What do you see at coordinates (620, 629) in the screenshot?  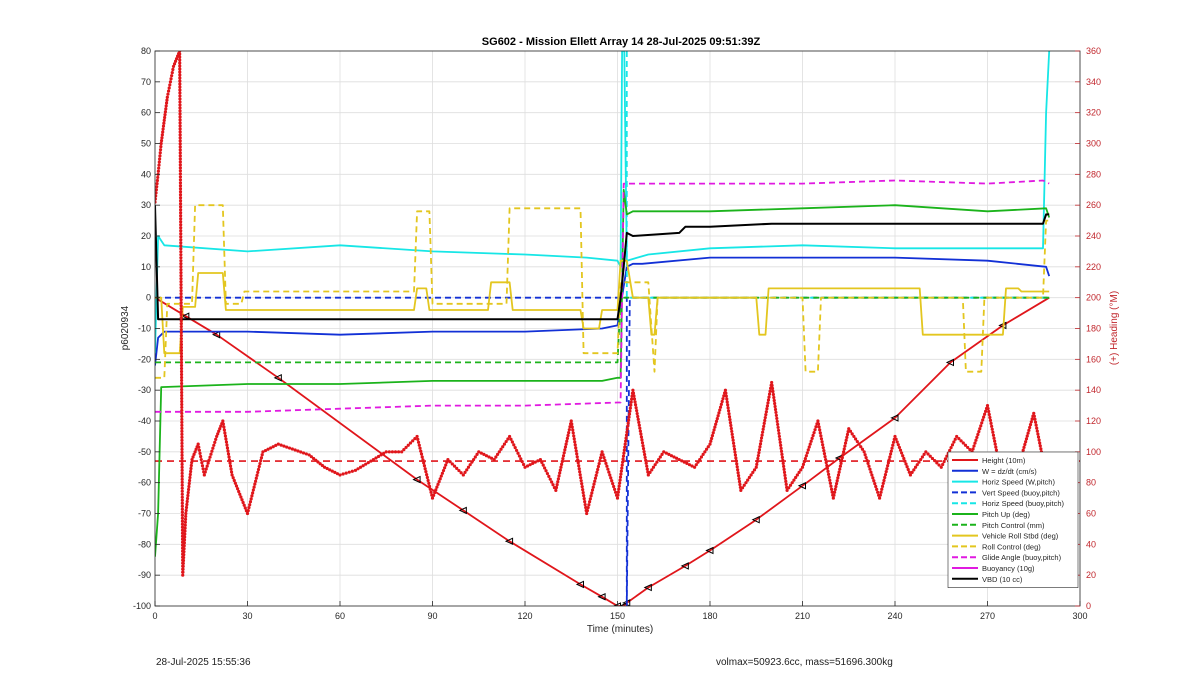 I see `x-axis-label: Time (minutes)` at bounding box center [620, 629].